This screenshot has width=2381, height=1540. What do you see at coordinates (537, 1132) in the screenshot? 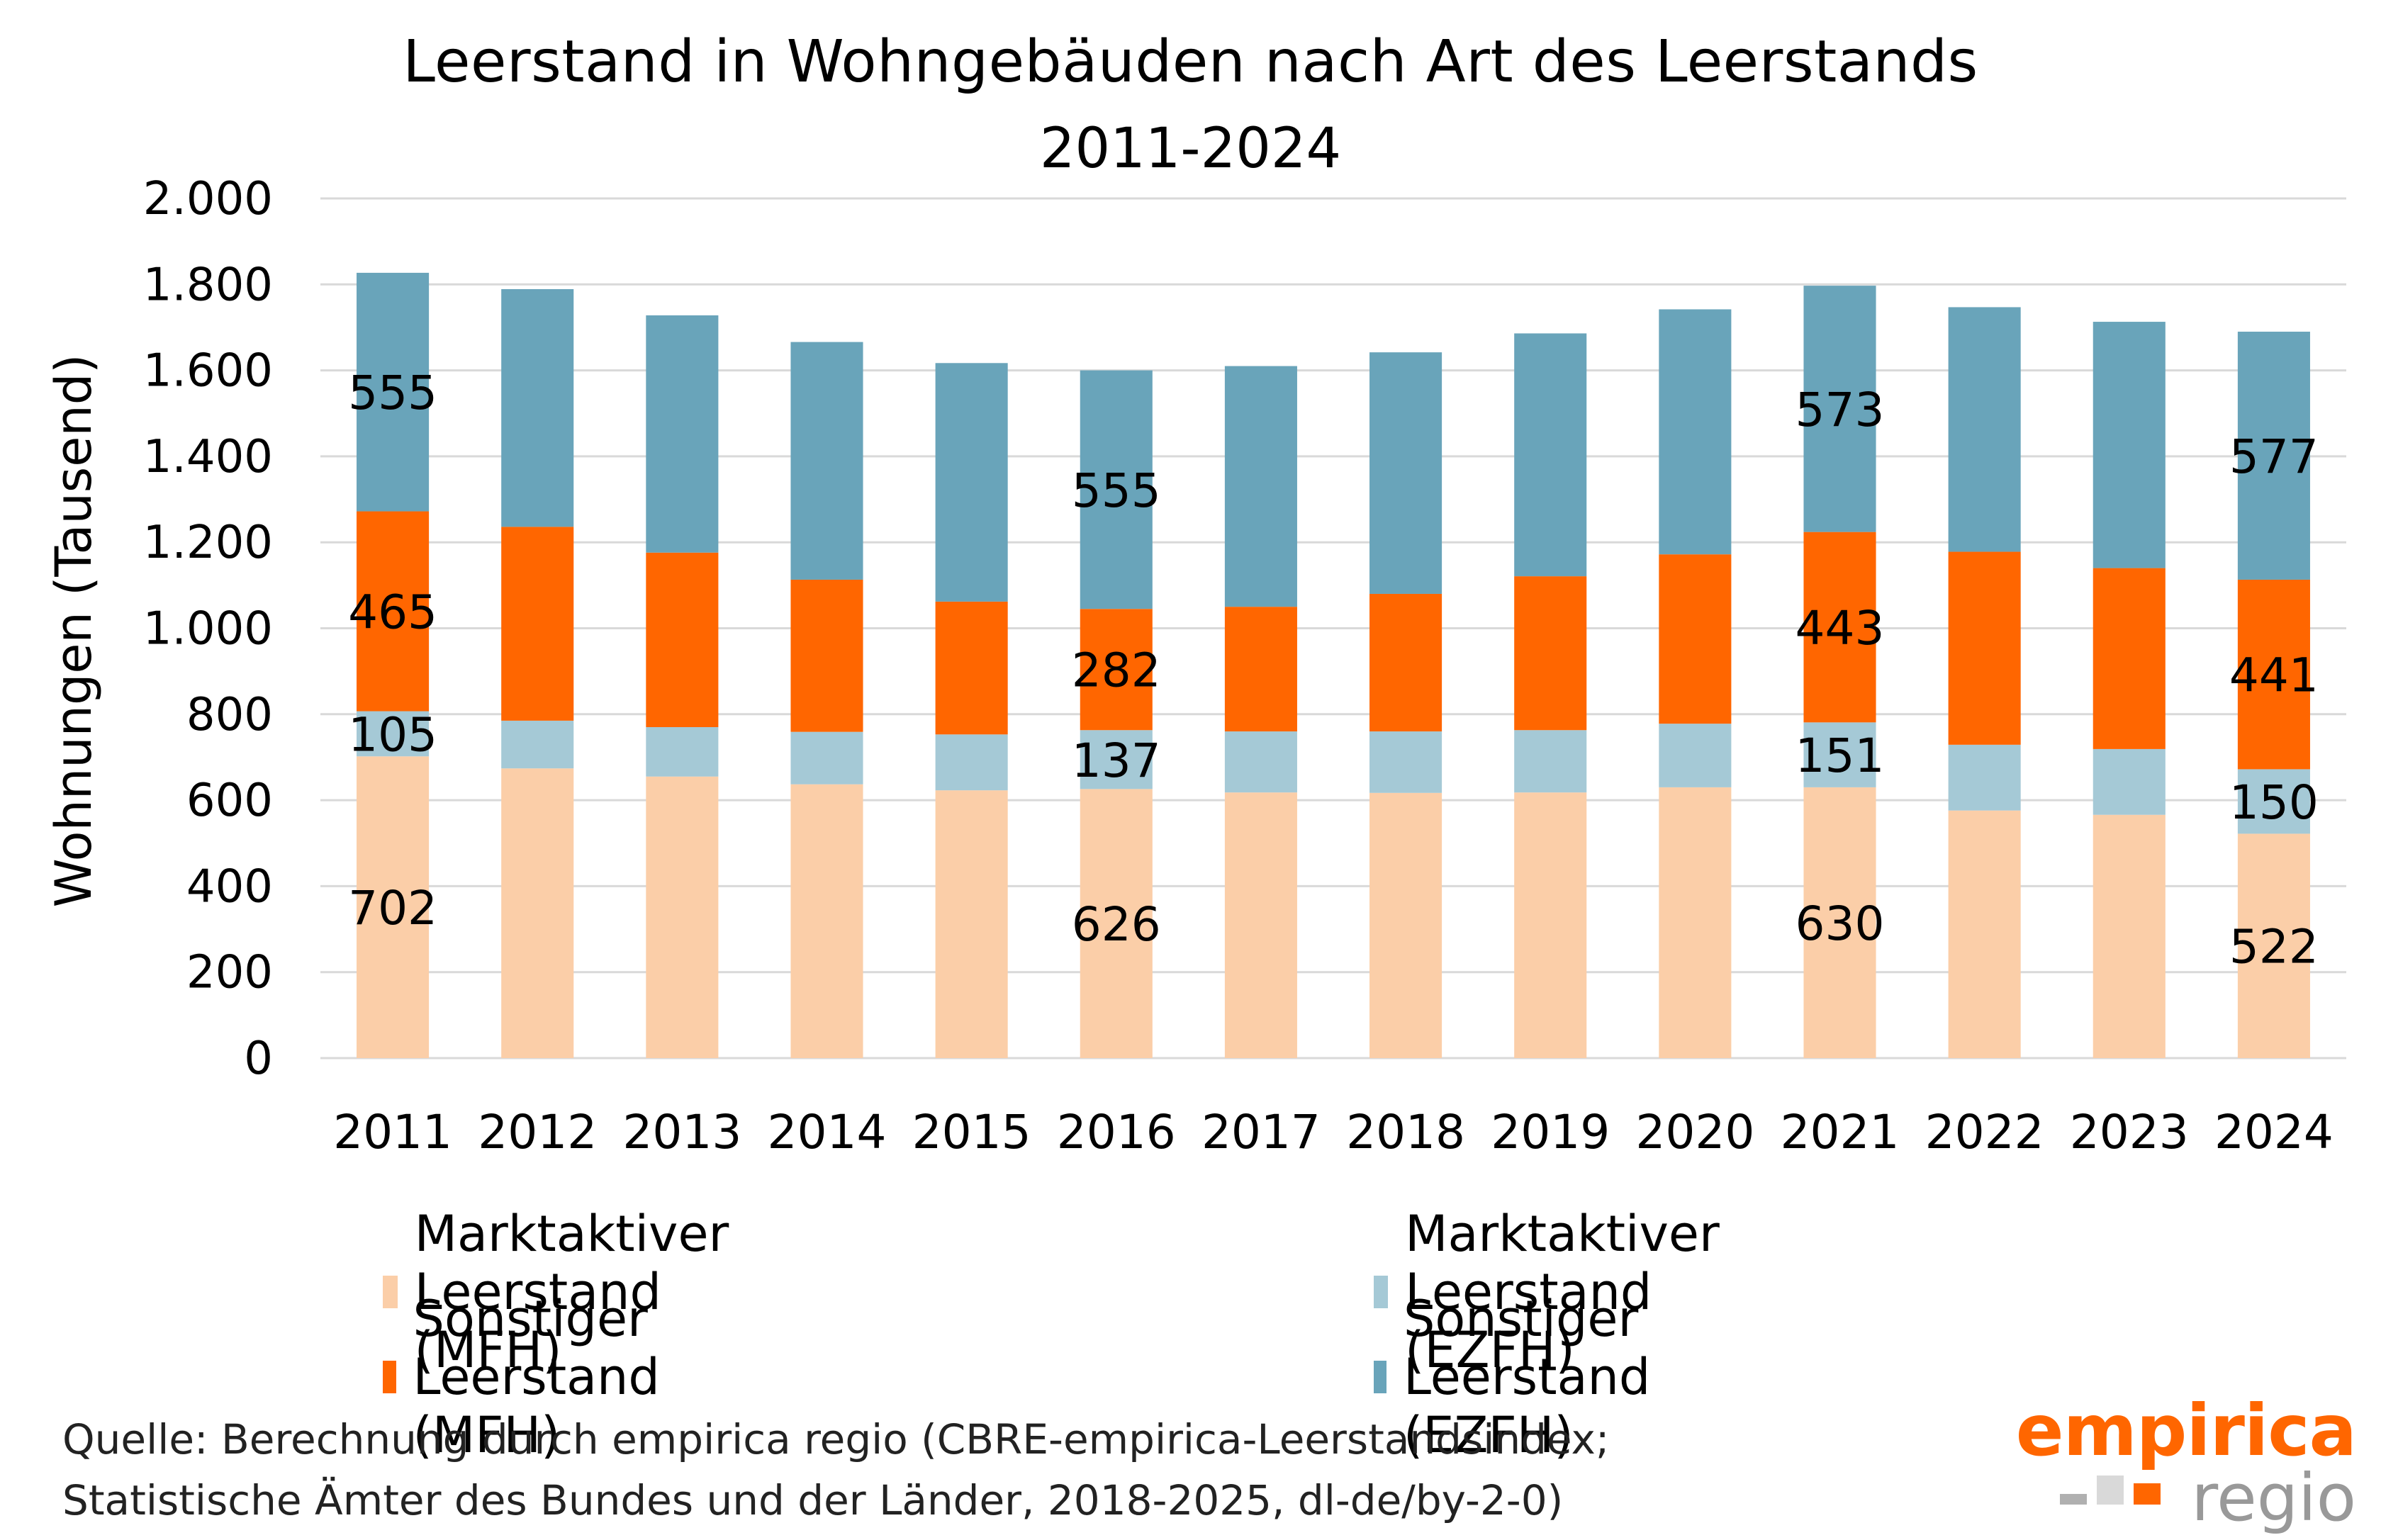
I see `x-tick-label: 2012` at bounding box center [537, 1132].